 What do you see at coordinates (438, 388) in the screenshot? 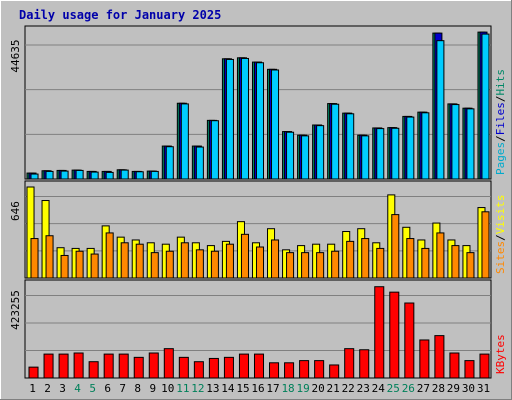
I see `x-tick-label-day-28: 28` at bounding box center [438, 388].